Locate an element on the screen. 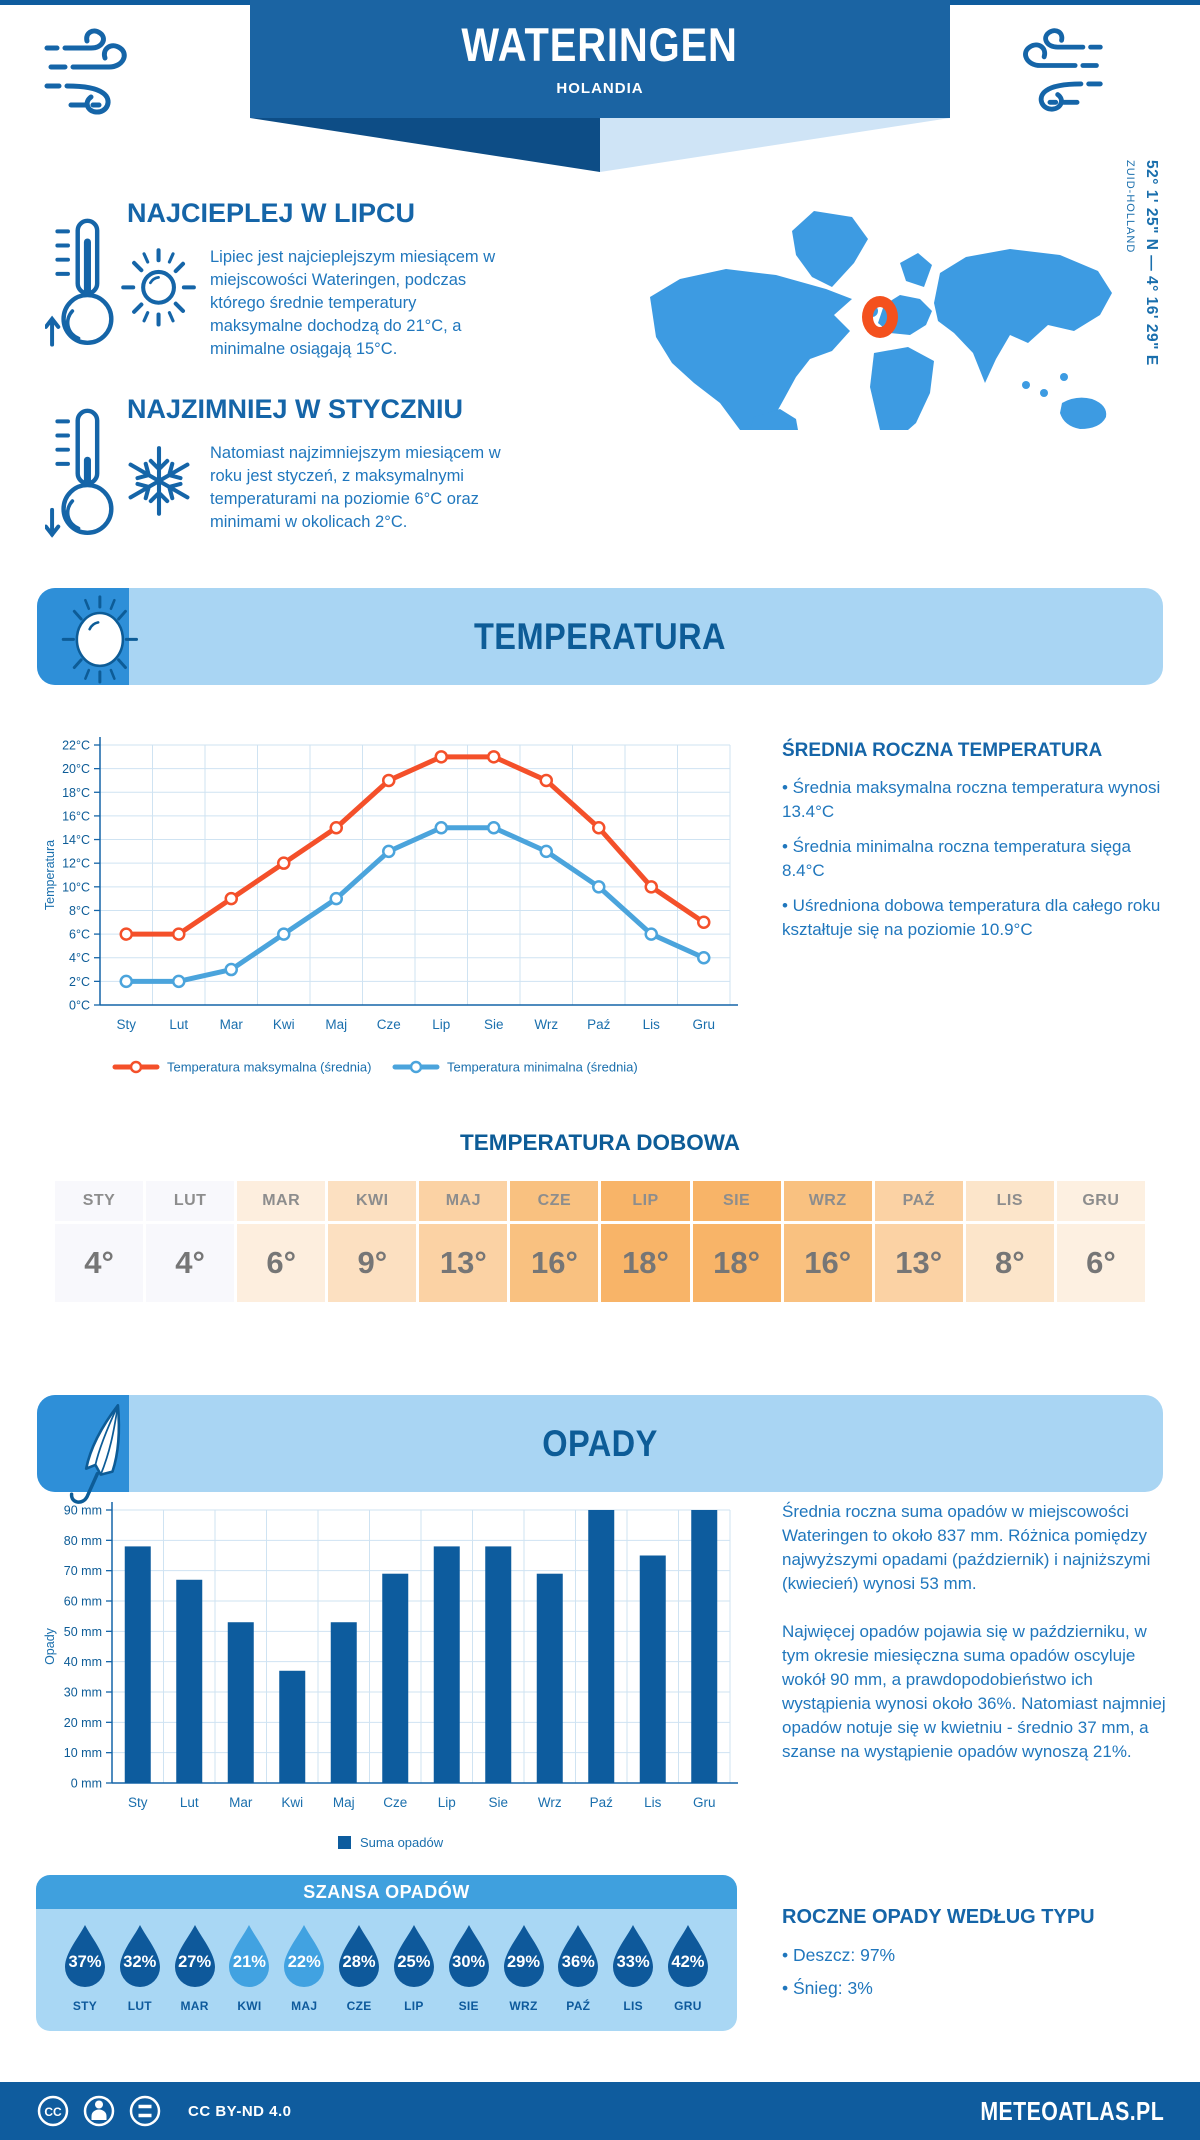 The height and width of the screenshot is (2140, 1200). rain-chance-value: 22% is located at coordinates (304, 1962).